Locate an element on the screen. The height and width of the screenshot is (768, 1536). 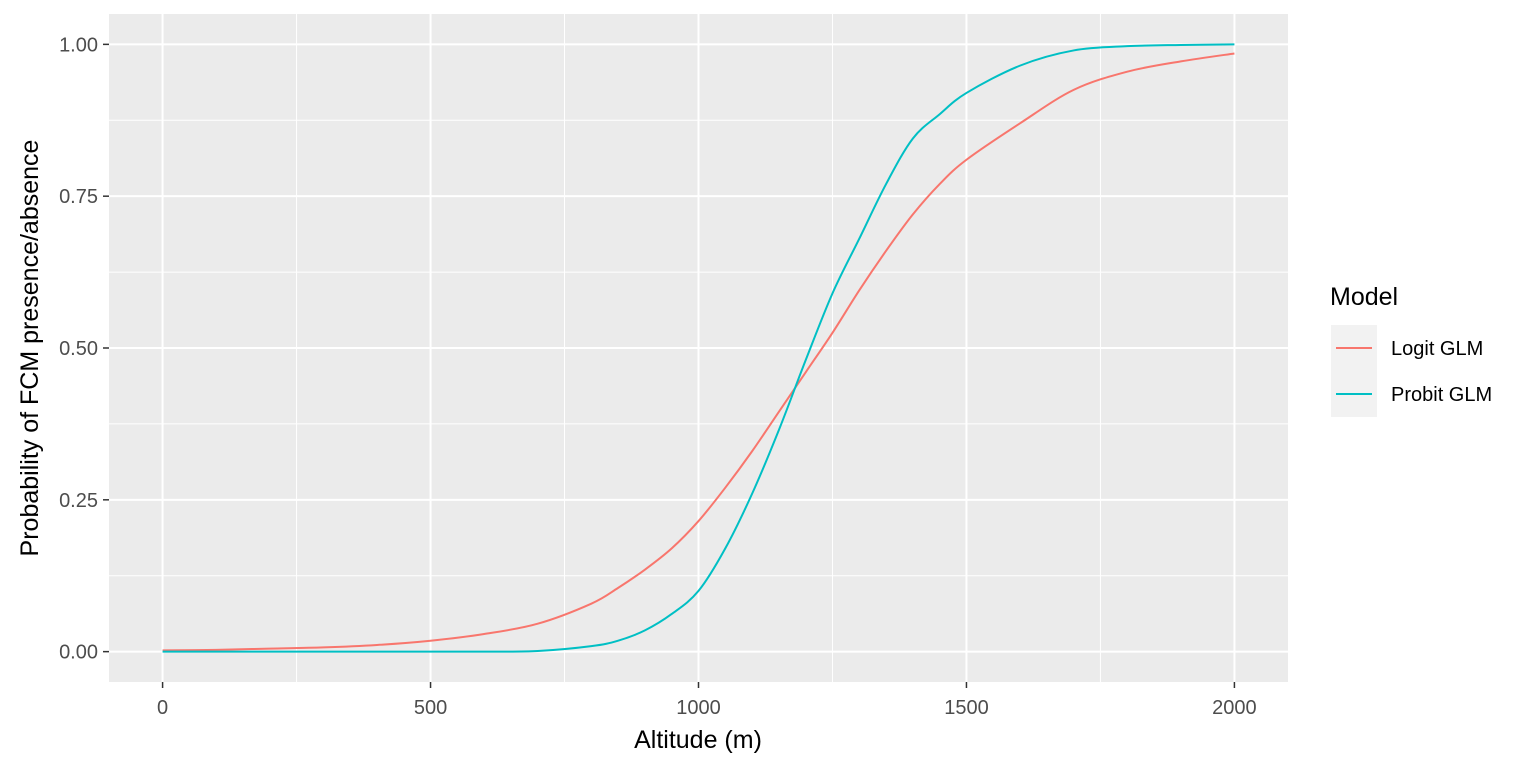
x-tick-label: 1000 is located at coordinates (698, 708).